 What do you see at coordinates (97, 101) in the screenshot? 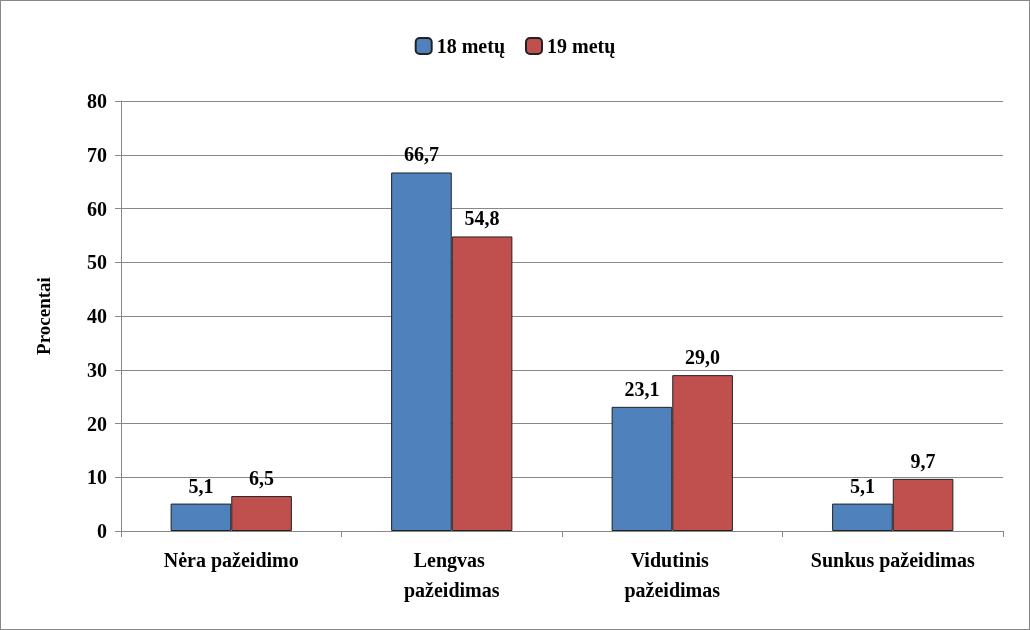
I see `y-tick-label: 80` at bounding box center [97, 101].